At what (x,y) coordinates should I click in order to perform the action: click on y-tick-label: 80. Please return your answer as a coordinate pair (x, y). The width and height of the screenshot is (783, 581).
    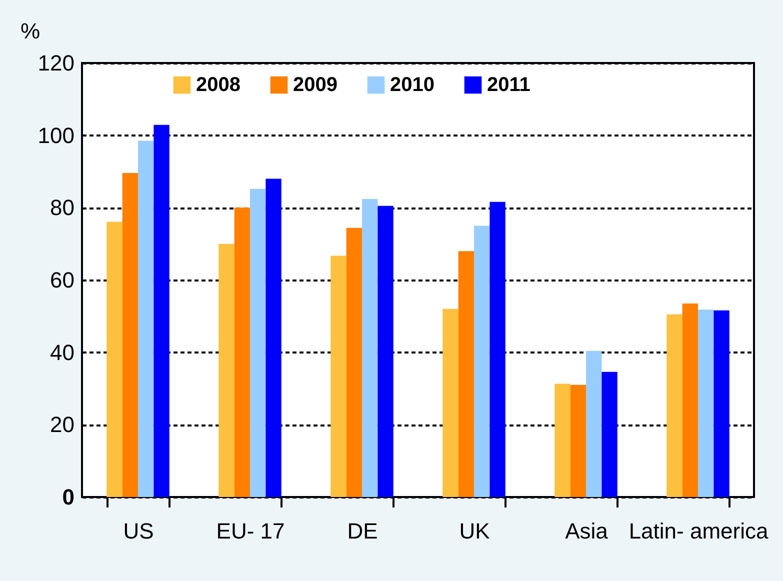
    Looking at the image, I should click on (62, 207).